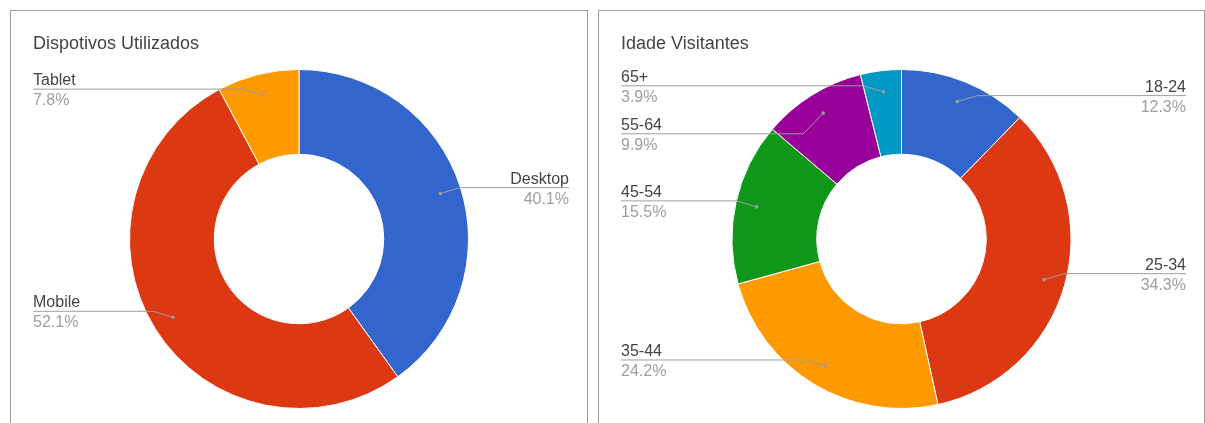  What do you see at coordinates (639, 144) in the screenshot?
I see `data-label: 9.9%` at bounding box center [639, 144].